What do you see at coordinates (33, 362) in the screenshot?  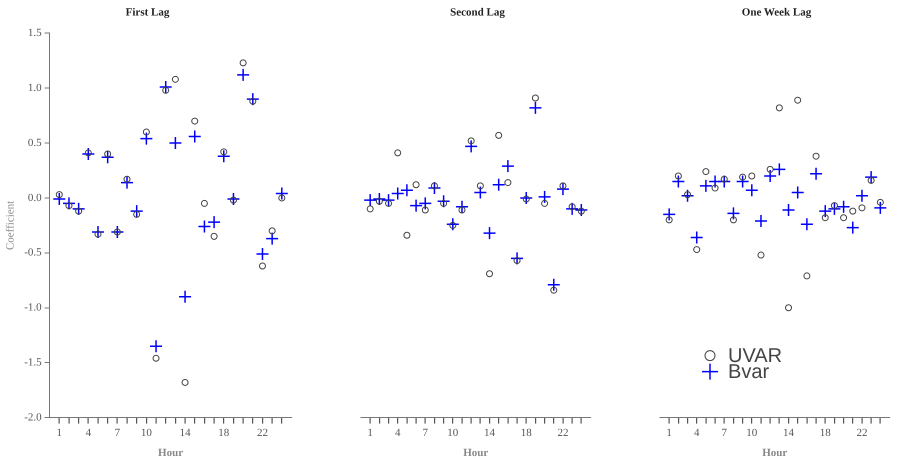 I see `y-tick-label: -1.5` at bounding box center [33, 362].